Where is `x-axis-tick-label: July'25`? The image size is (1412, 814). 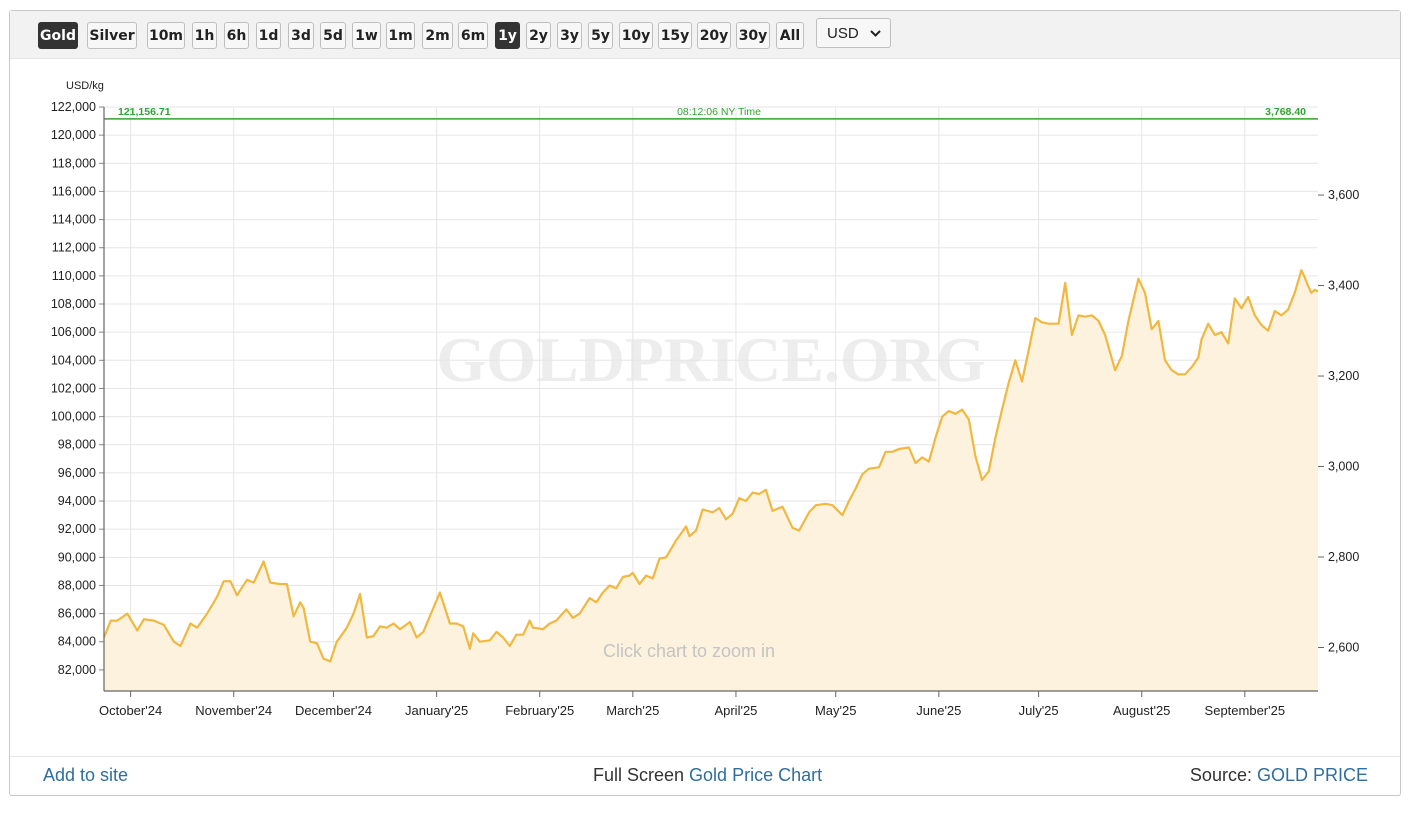 x-axis-tick-label: July'25 is located at coordinates (1039, 710).